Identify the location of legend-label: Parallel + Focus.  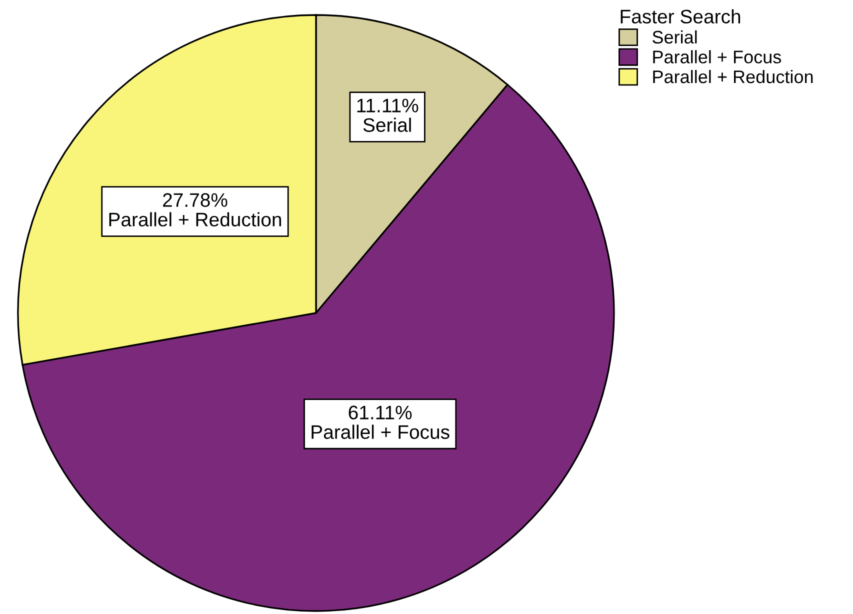
(717, 57).